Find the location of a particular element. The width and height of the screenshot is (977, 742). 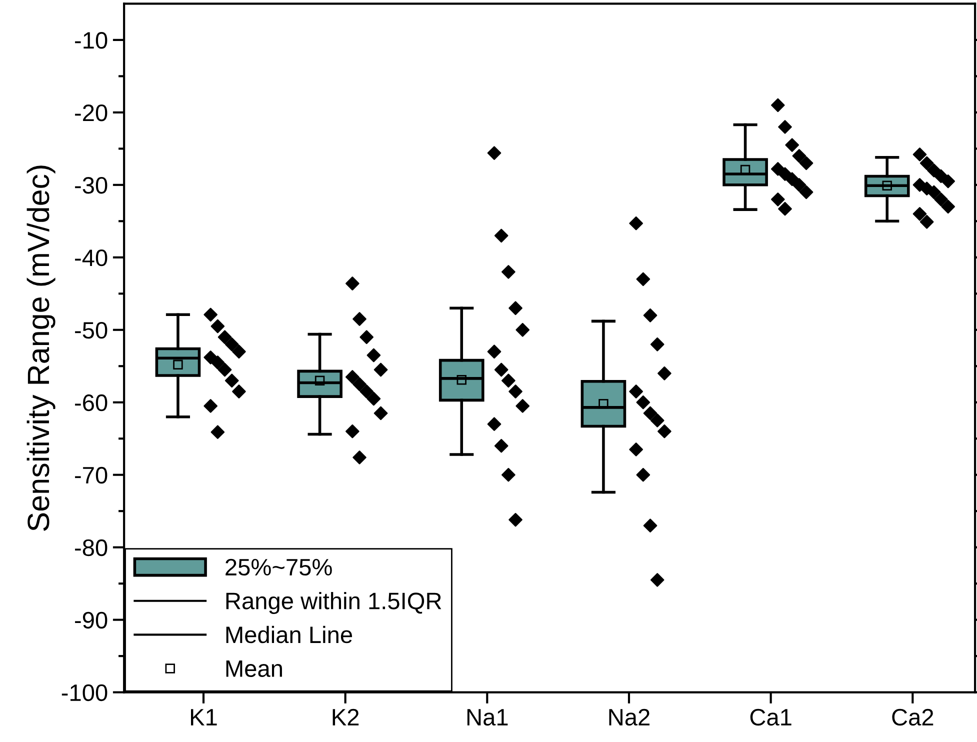

y-tick-label: -60 is located at coordinates (91, 403).